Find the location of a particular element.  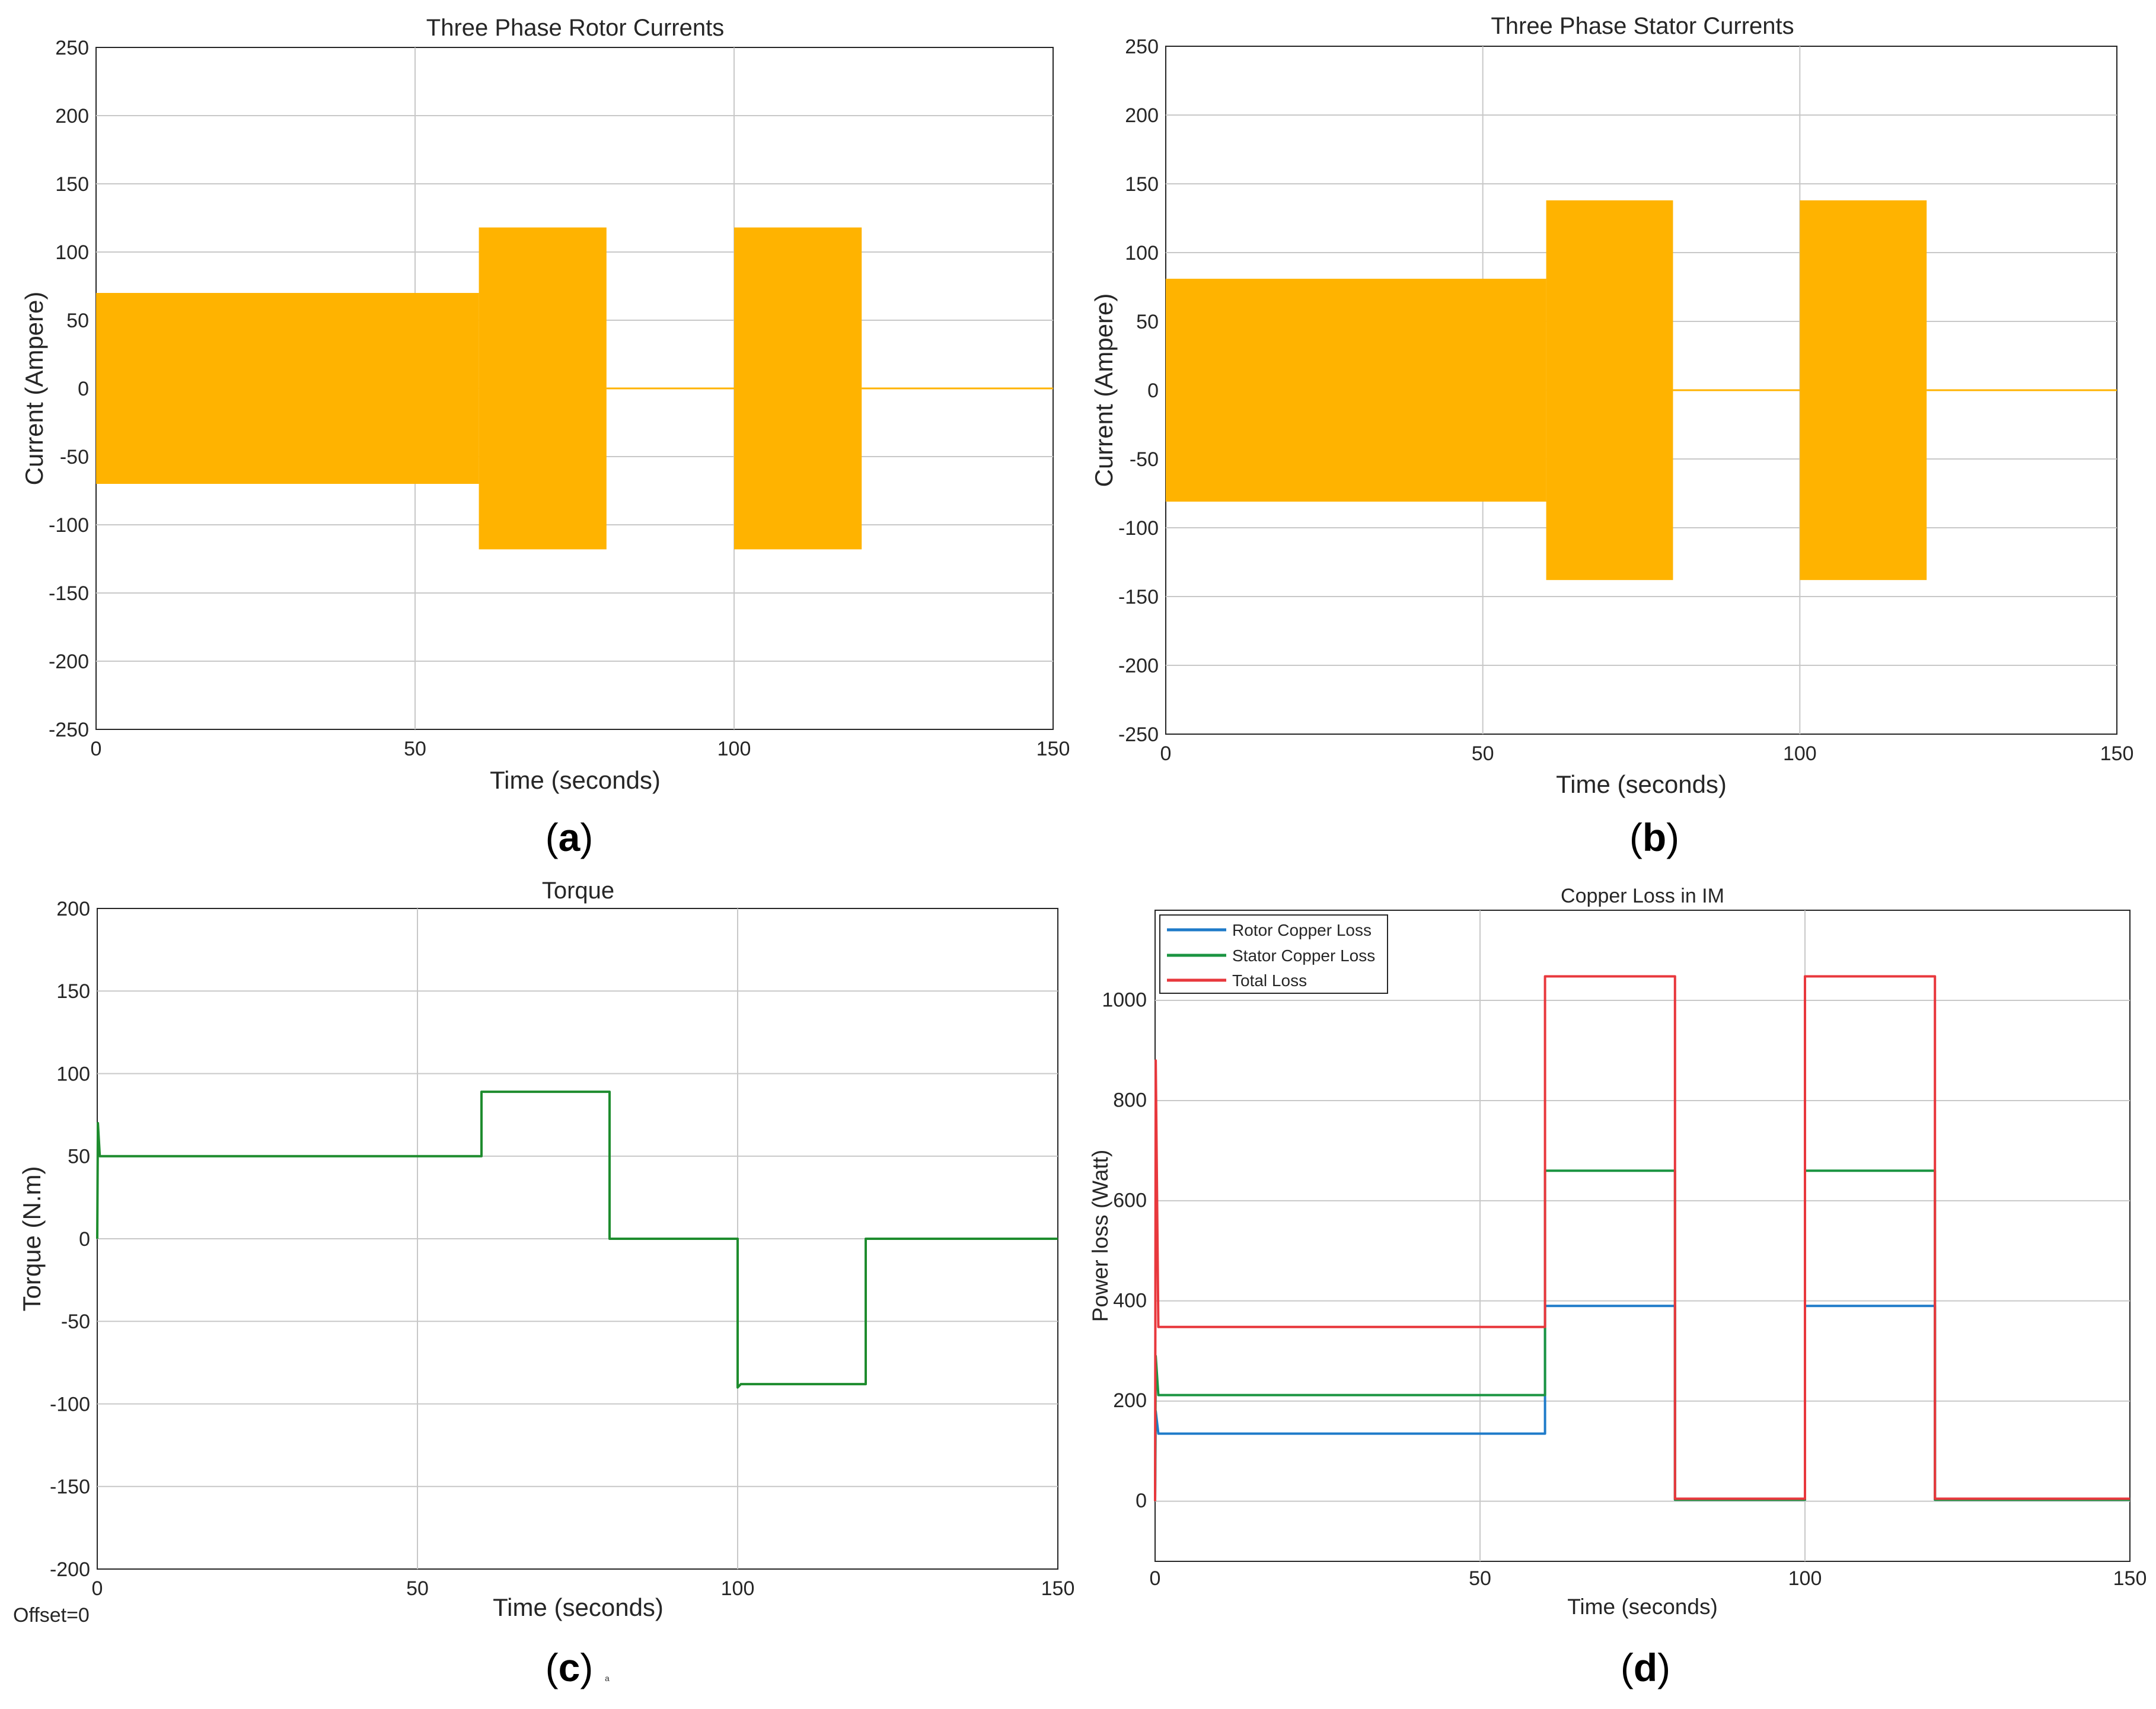

panel-c-caption: (c) is located at coordinates (570, 1667).